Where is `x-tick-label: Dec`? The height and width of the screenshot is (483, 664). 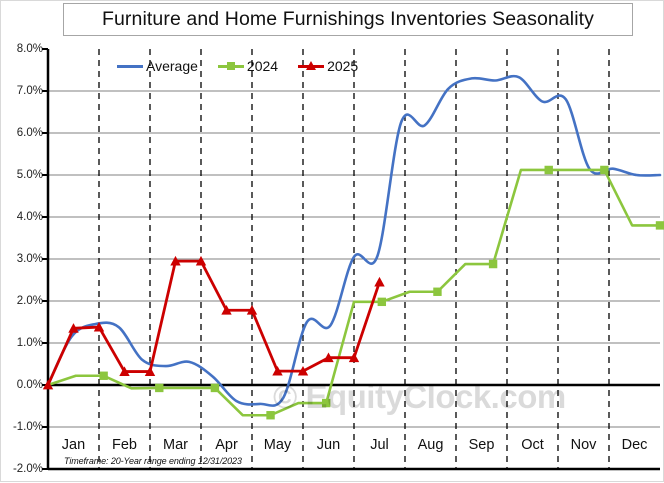
x-tick-label: Dec is located at coordinates (634, 445).